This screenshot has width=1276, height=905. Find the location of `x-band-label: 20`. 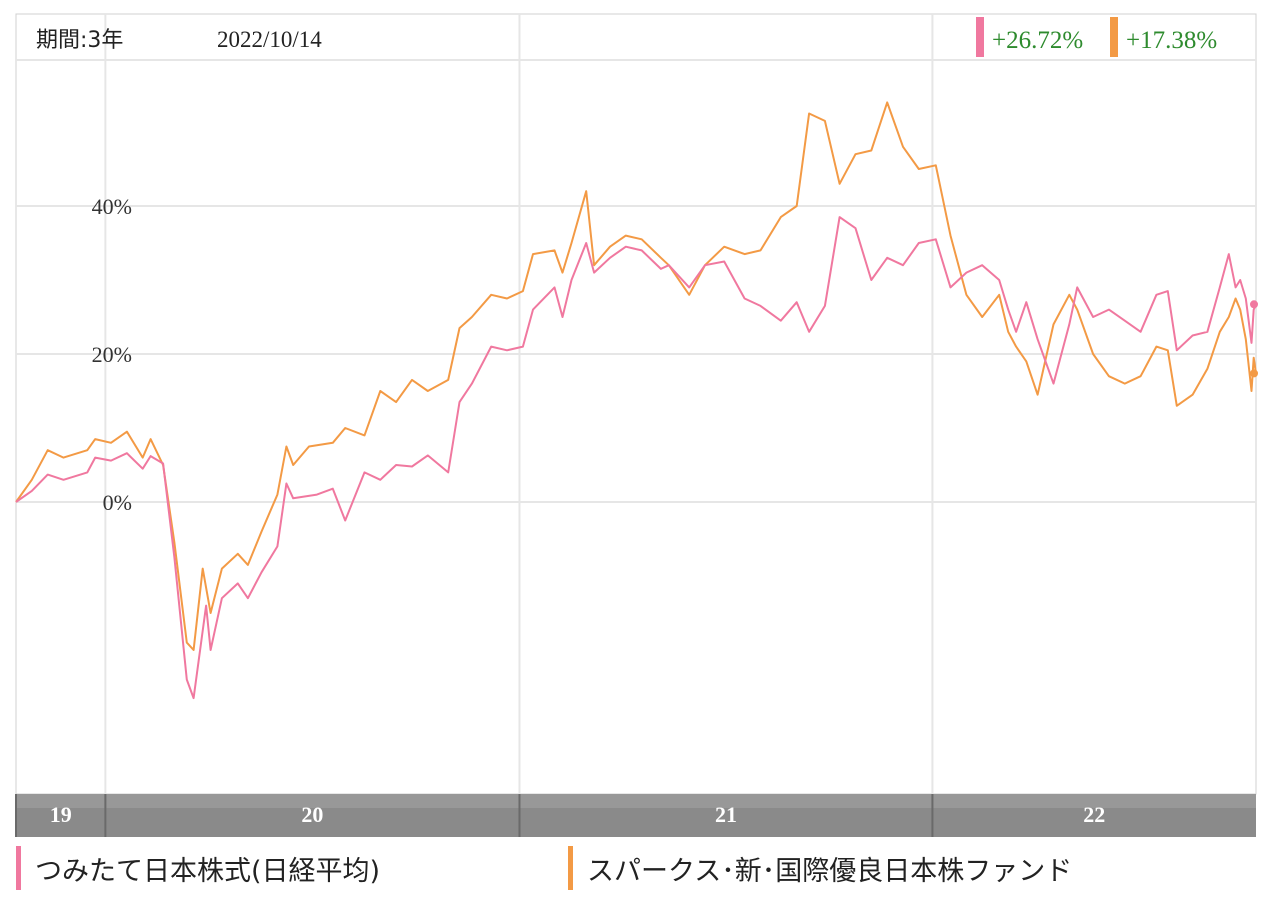

x-band-label: 20 is located at coordinates (312, 814).